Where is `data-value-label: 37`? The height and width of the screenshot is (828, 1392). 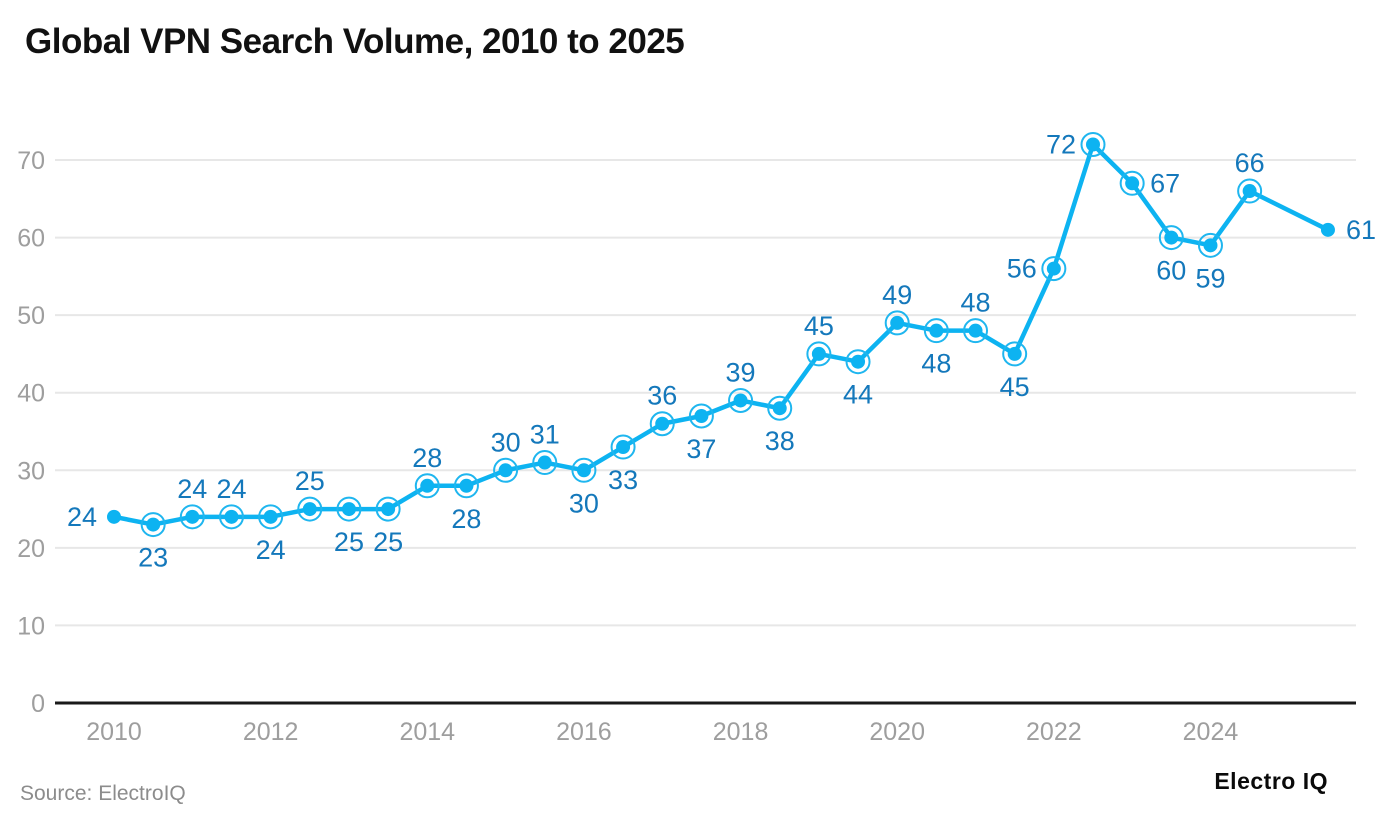 data-value-label: 37 is located at coordinates (701, 449).